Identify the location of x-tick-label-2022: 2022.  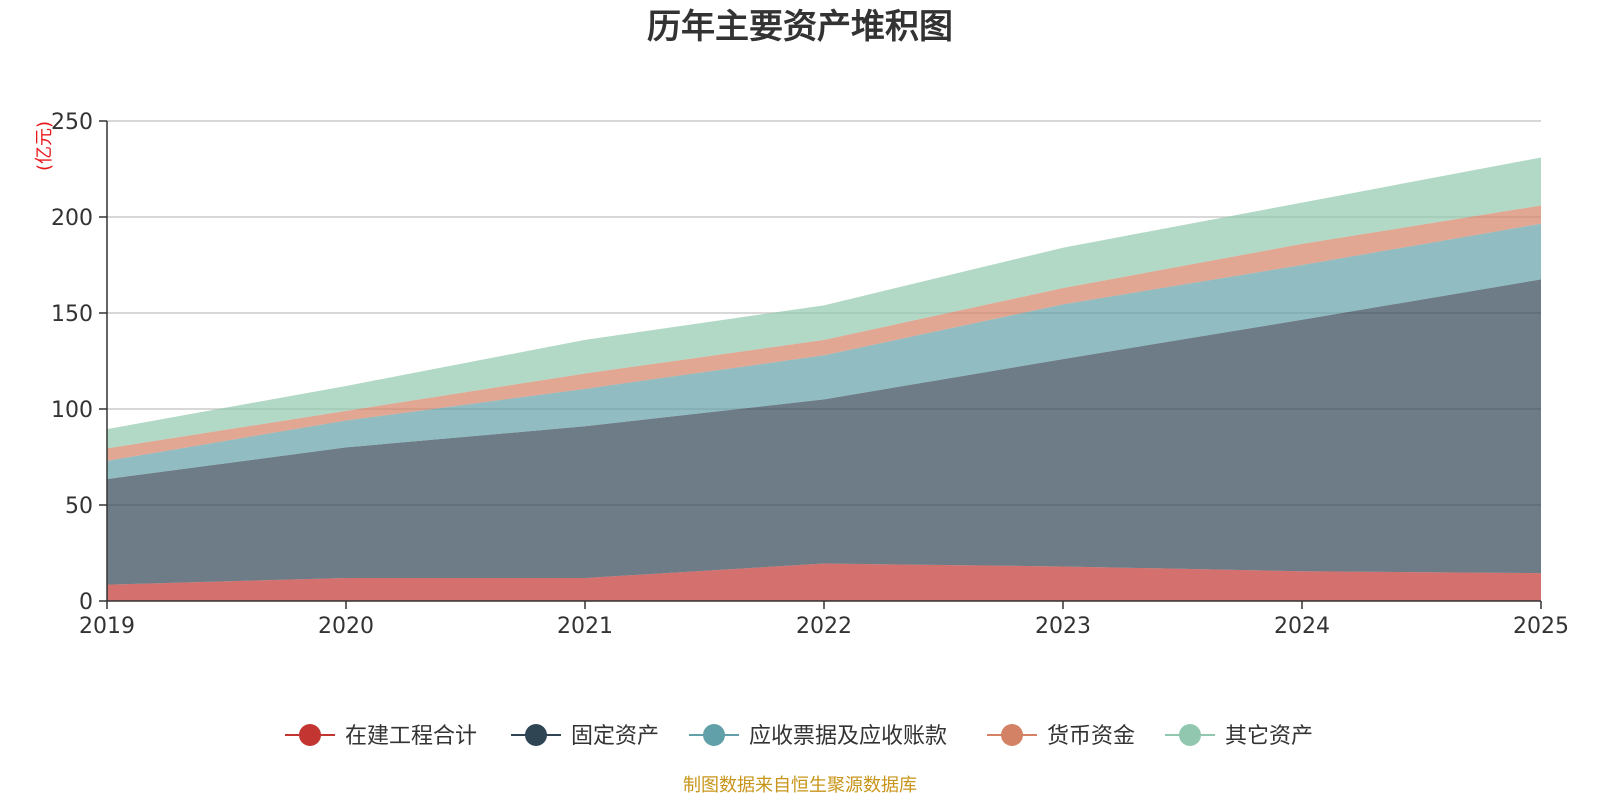
(824, 626).